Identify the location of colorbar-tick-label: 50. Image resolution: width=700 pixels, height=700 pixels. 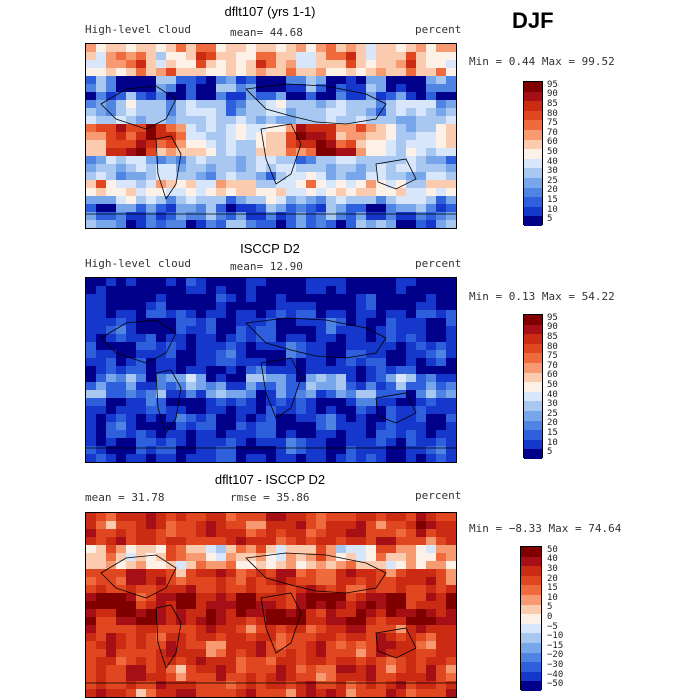
(552, 385).